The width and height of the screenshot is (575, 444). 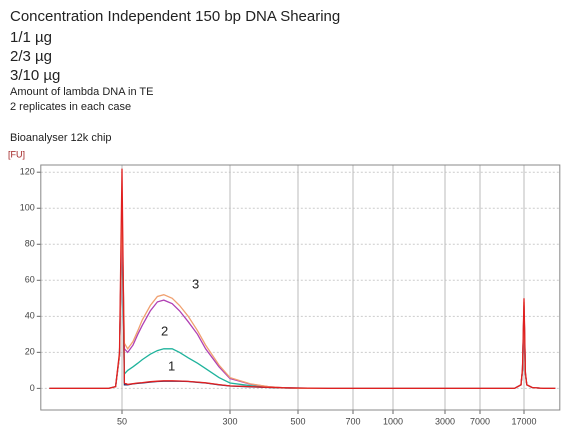 I want to click on y-tick-label: 20, so click(x=30, y=352).